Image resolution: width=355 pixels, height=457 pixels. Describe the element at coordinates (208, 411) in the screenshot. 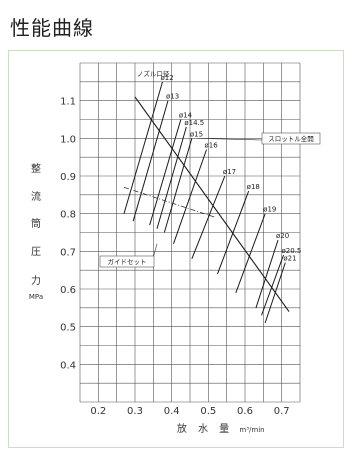

I see `x-tick-label: 0.5` at that location.